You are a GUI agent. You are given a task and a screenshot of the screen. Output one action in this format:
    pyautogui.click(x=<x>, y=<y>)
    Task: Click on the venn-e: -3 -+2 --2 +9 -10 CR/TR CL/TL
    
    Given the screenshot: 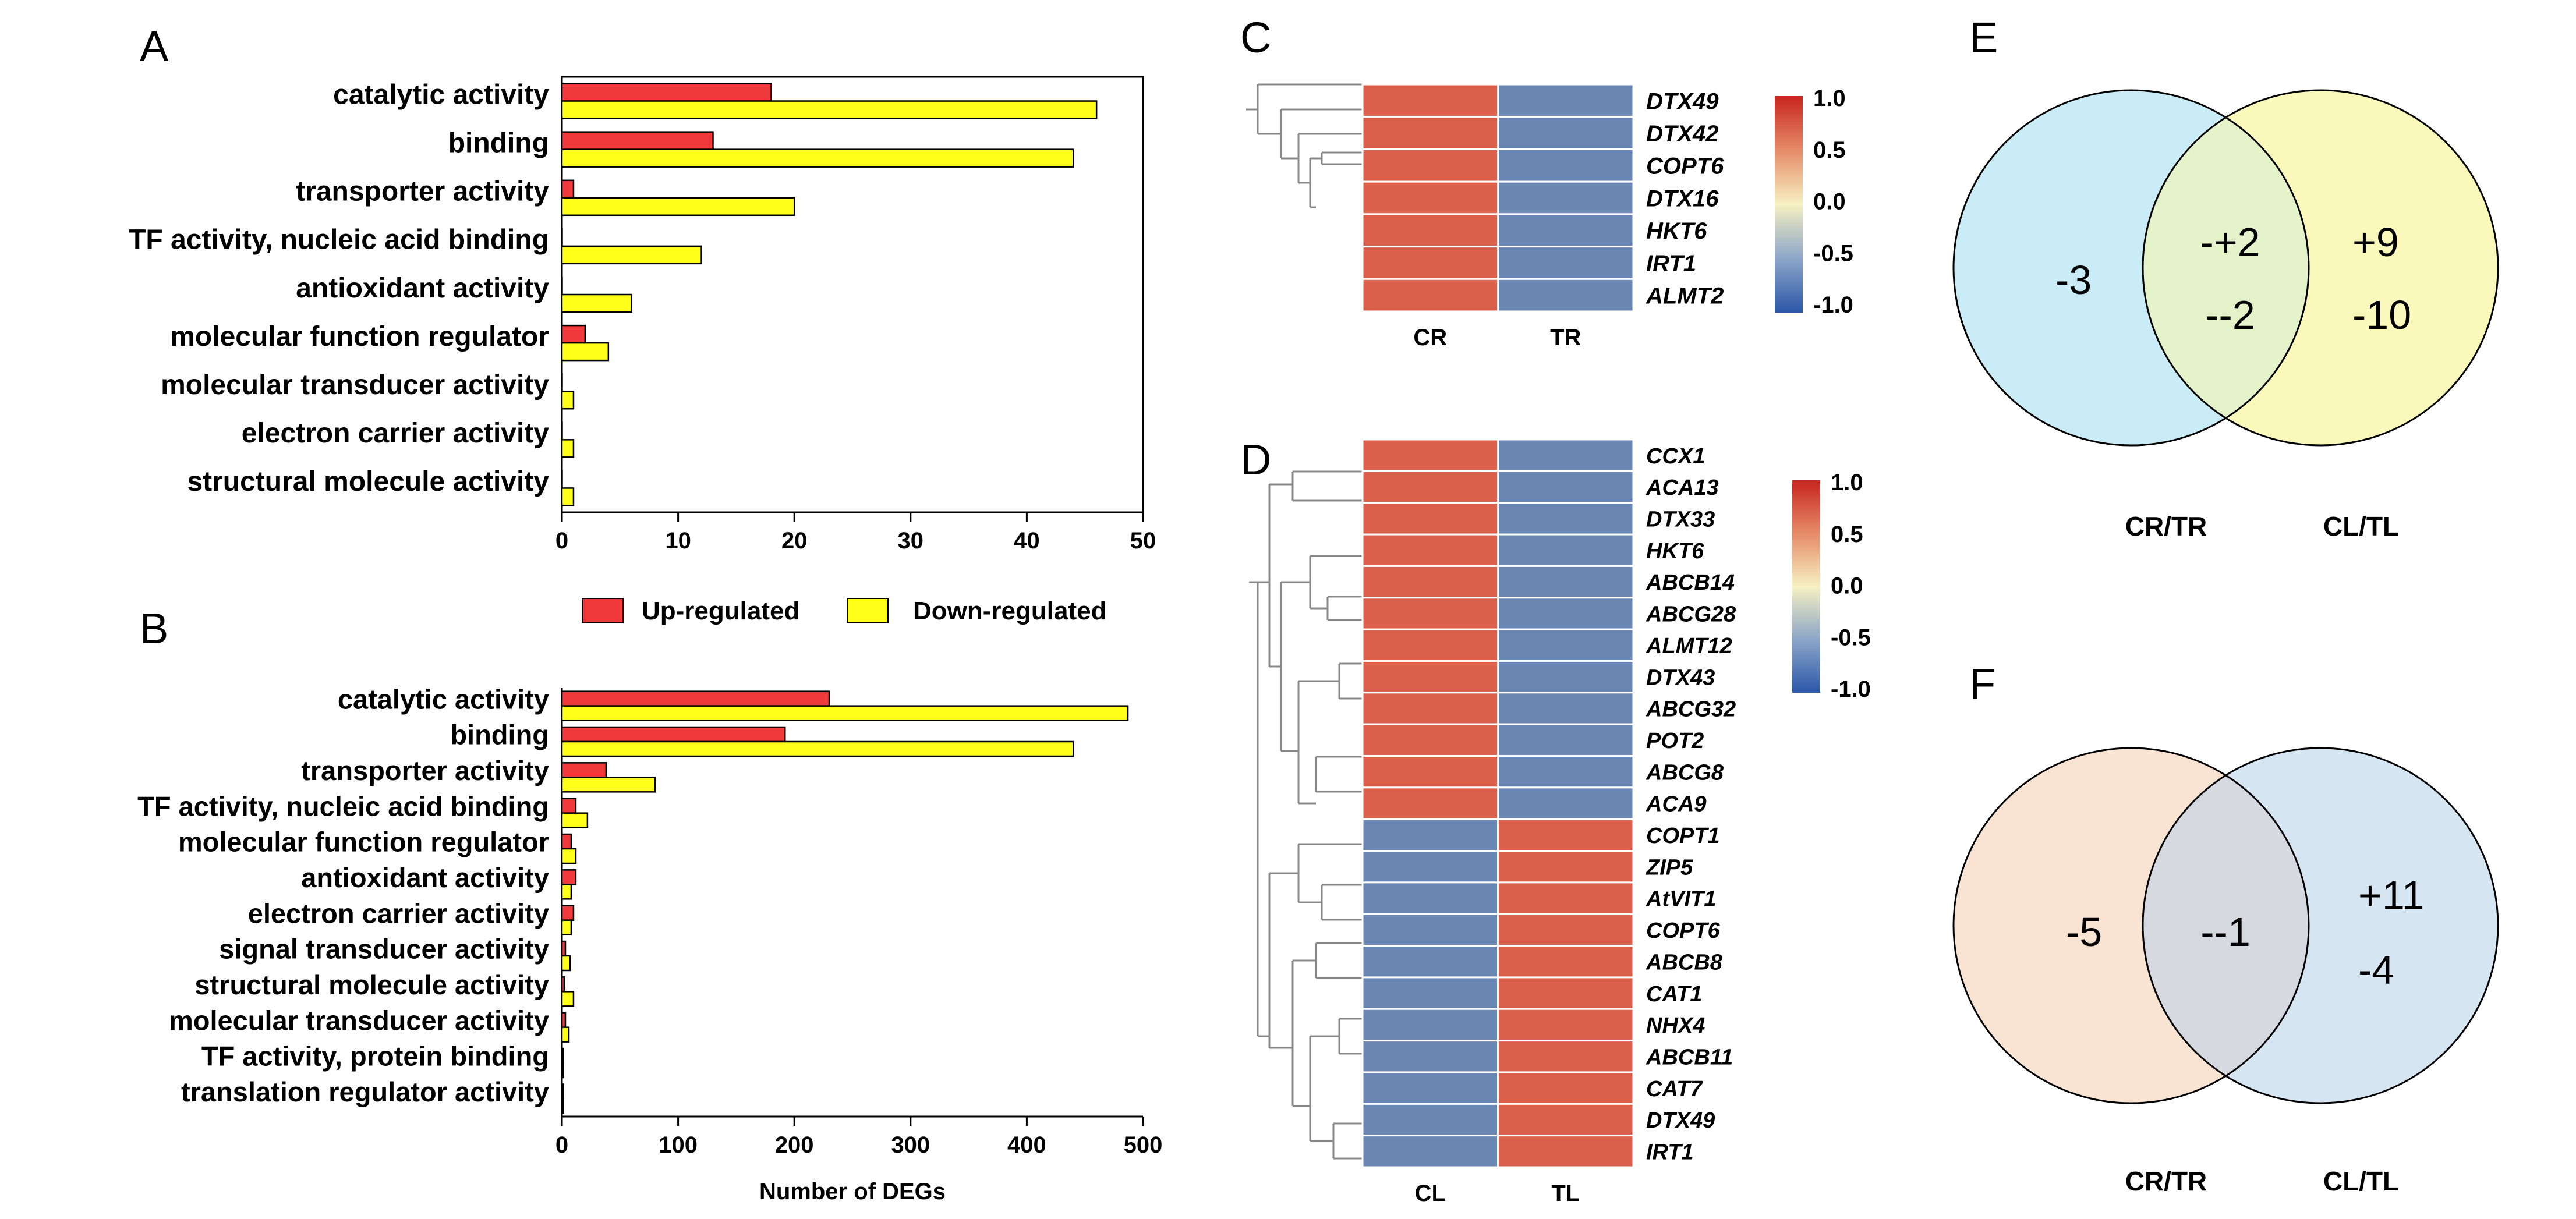 What is the action you would take?
    pyautogui.click(x=2225, y=315)
    